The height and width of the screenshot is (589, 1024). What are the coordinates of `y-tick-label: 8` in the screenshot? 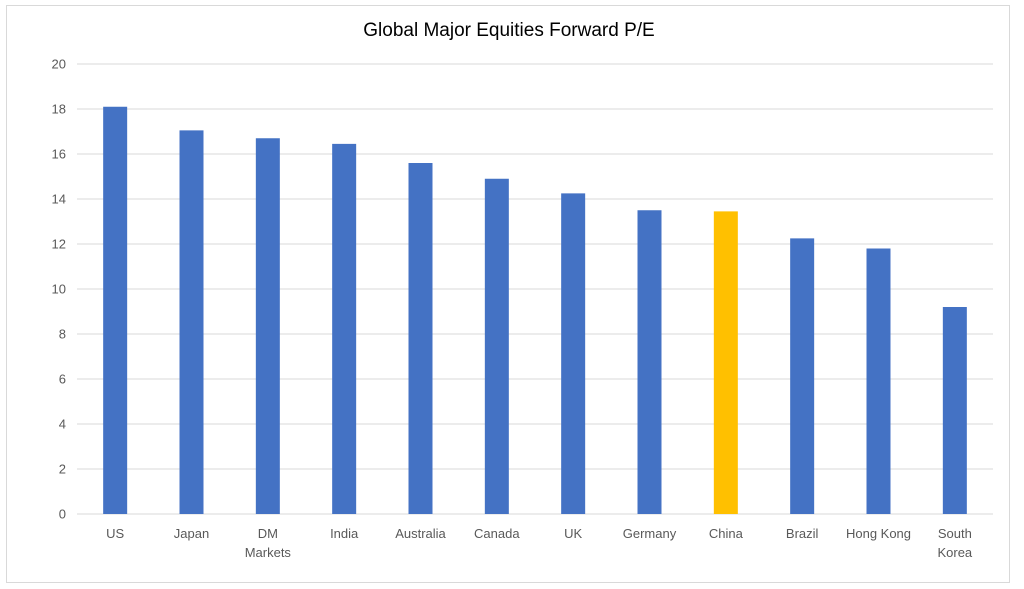 It's located at (62, 334).